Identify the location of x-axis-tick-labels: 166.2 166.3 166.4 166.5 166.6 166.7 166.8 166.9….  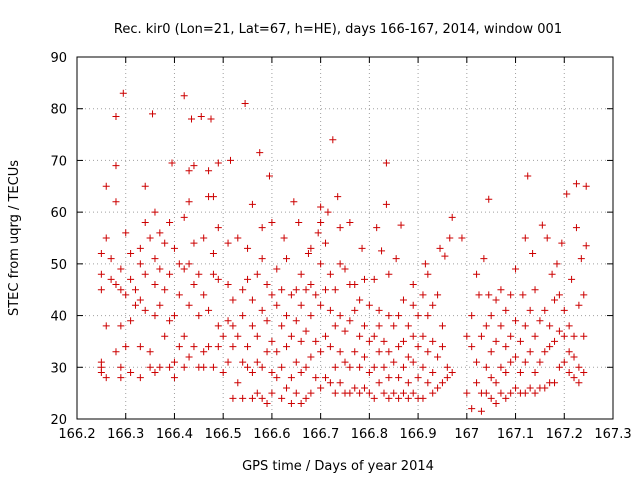
(344, 434).